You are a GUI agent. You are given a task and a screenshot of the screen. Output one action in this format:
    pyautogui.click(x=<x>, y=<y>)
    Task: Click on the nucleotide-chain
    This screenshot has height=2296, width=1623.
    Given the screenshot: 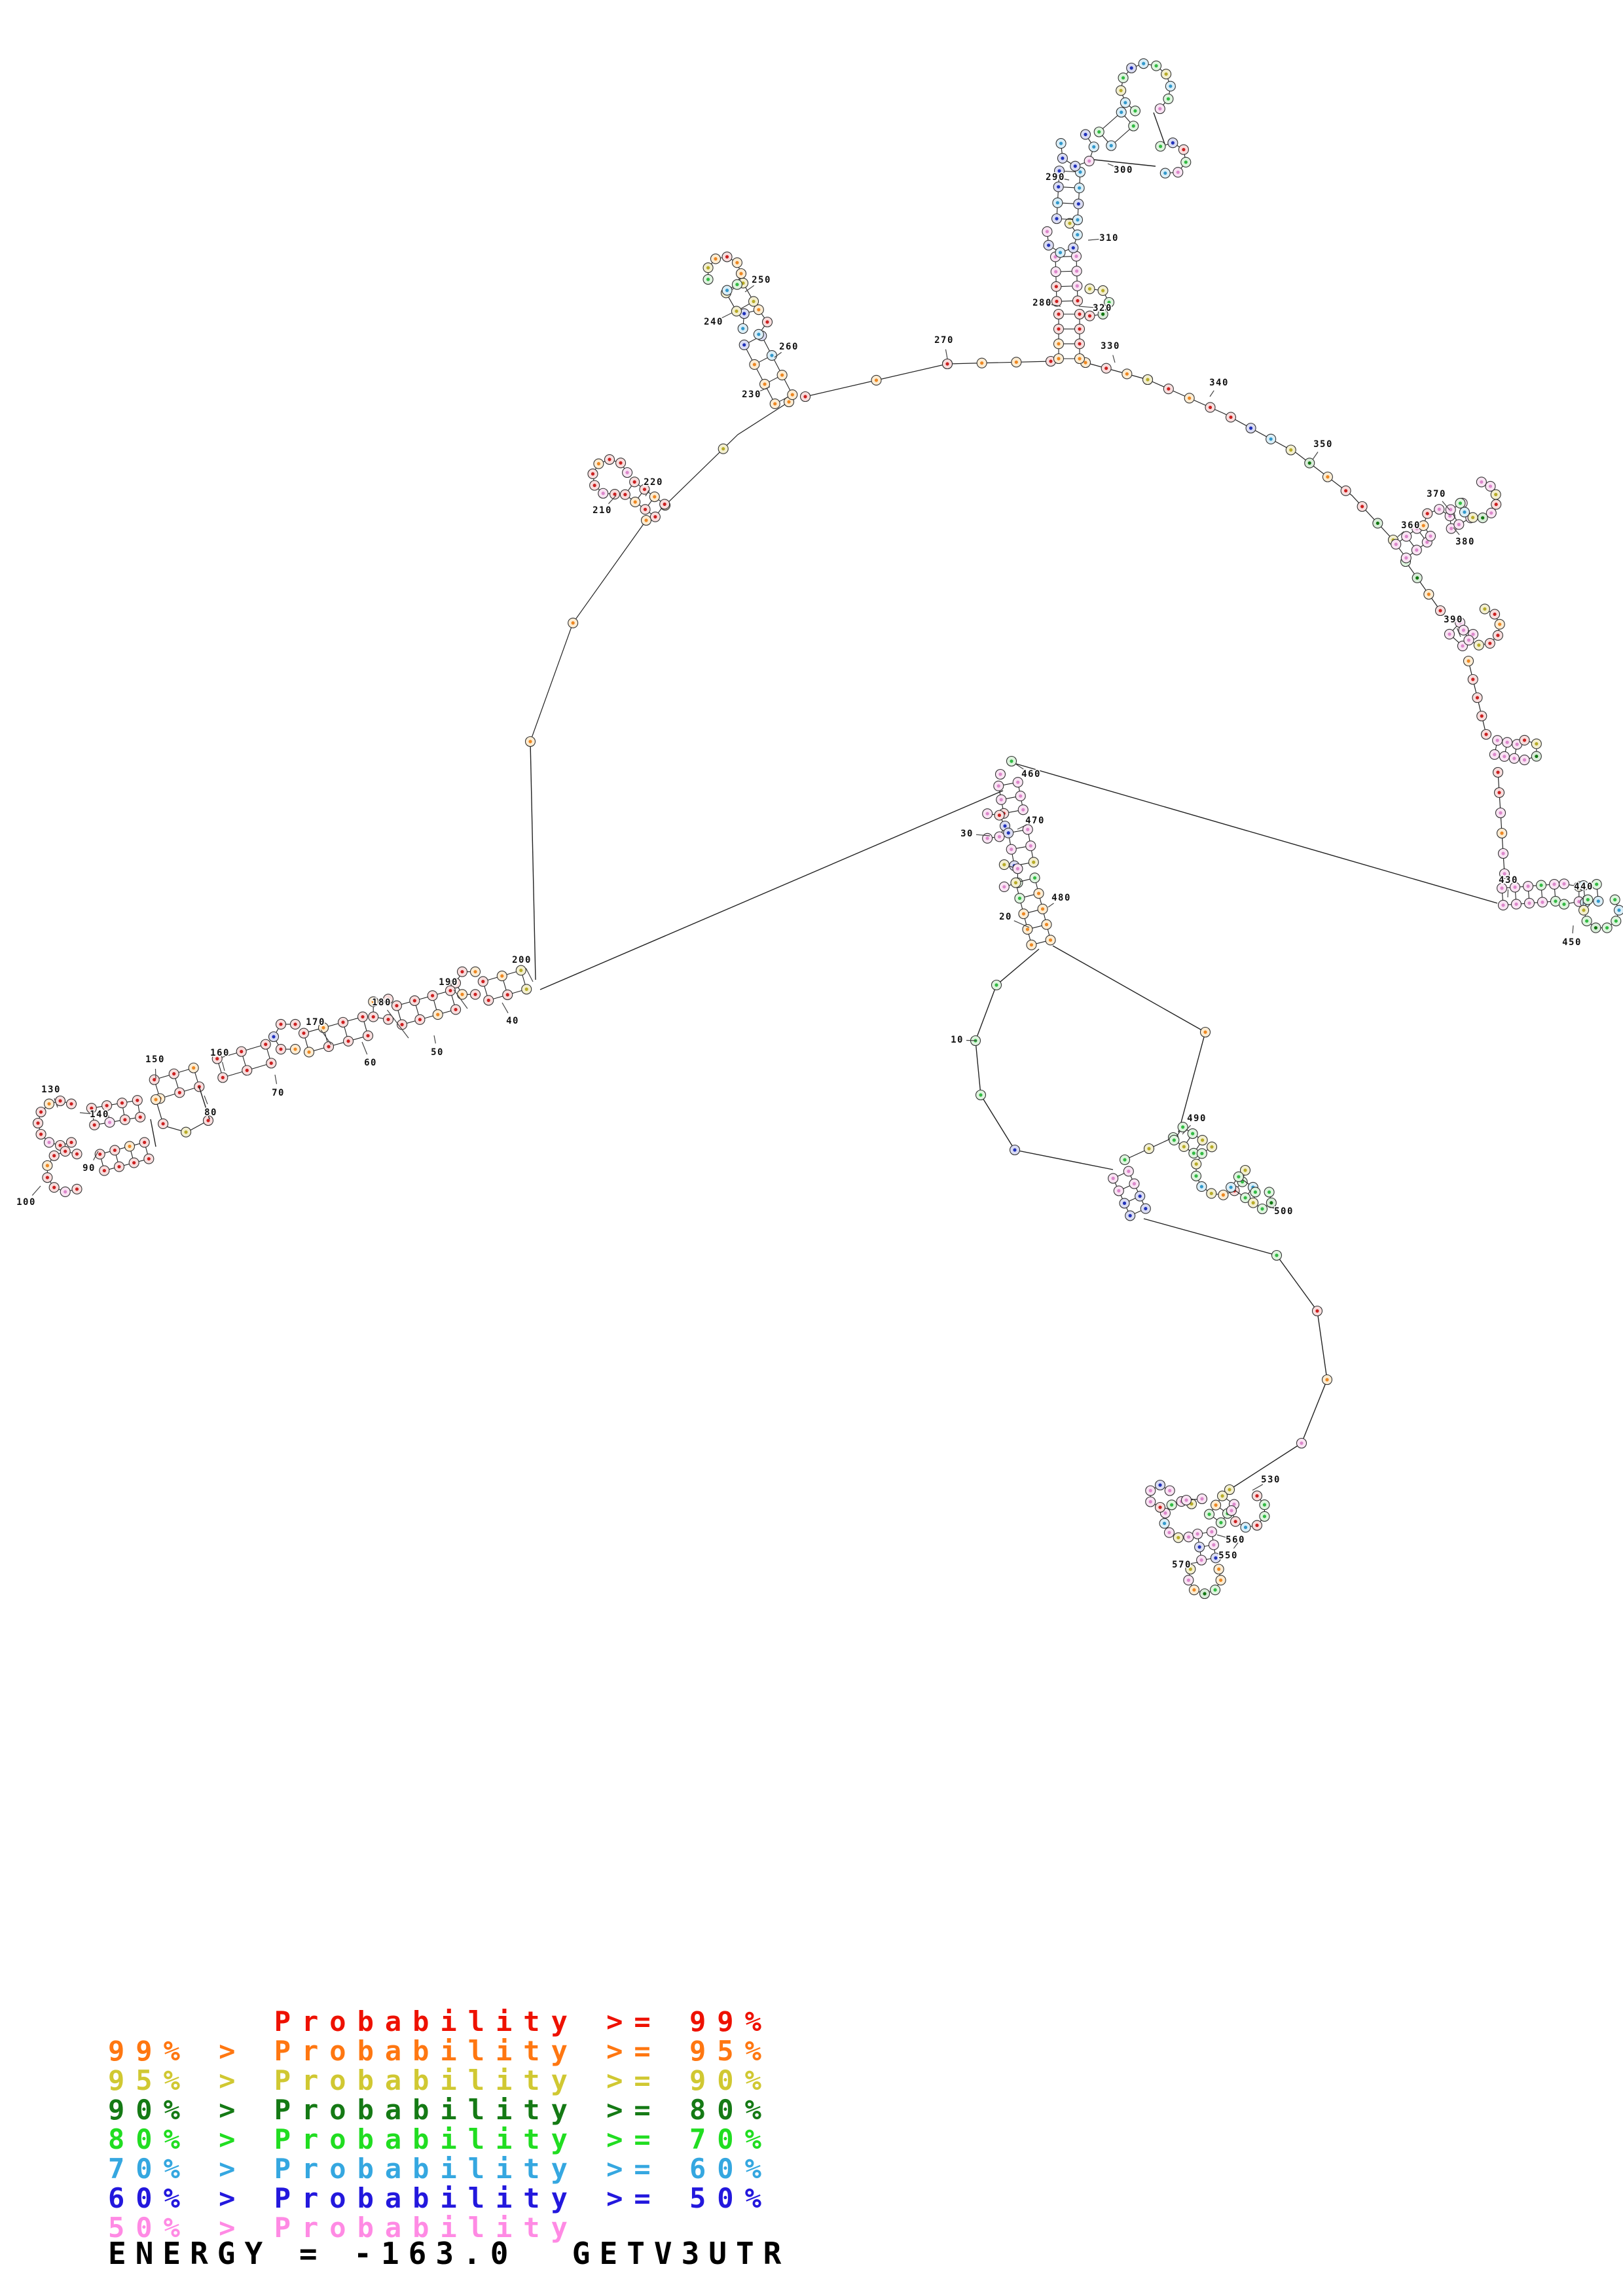 What is the action you would take?
    pyautogui.click(x=727, y=453)
    